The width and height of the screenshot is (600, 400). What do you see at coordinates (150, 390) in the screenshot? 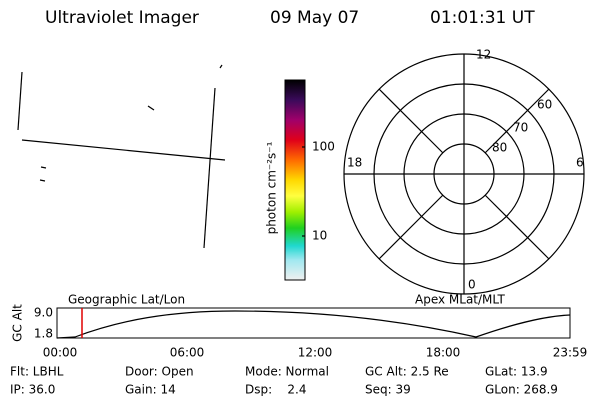
I see `status-field: Gain: 14` at bounding box center [150, 390].